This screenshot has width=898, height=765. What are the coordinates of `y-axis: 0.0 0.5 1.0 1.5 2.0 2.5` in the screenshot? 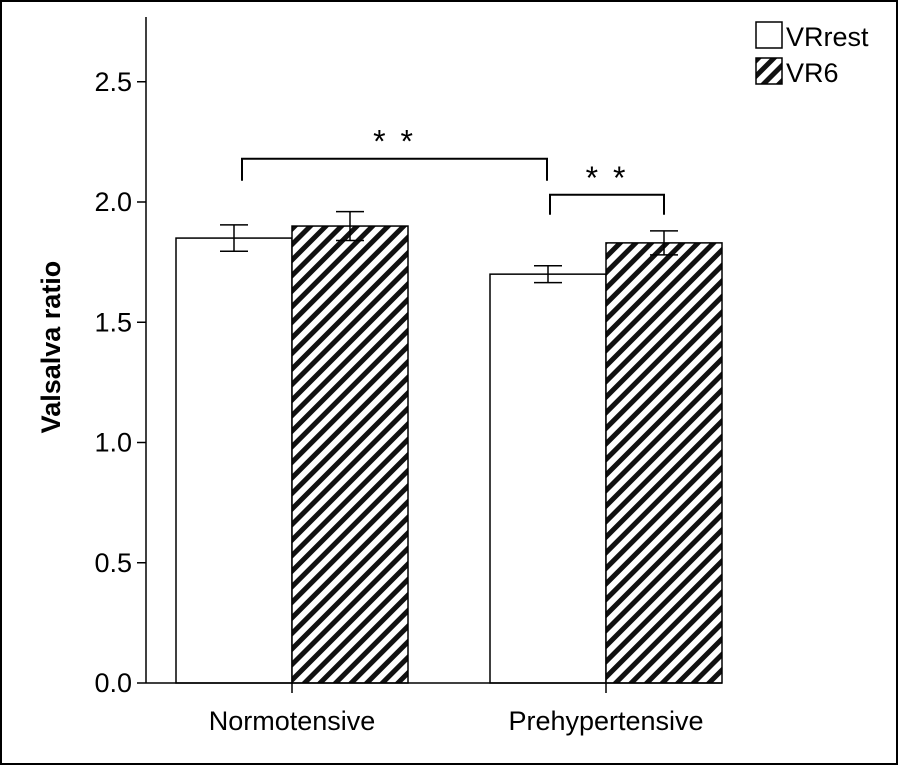 It's located at (120, 357).